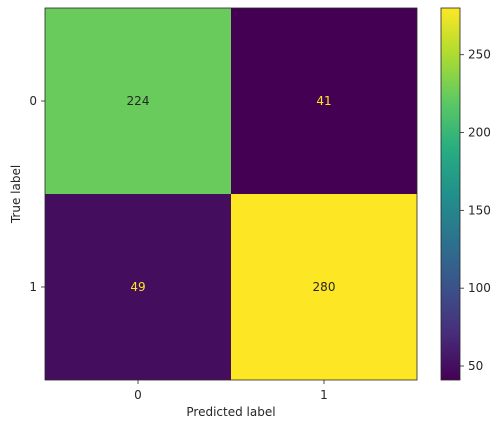  I want to click on cell-value-label: 224, so click(138, 101).